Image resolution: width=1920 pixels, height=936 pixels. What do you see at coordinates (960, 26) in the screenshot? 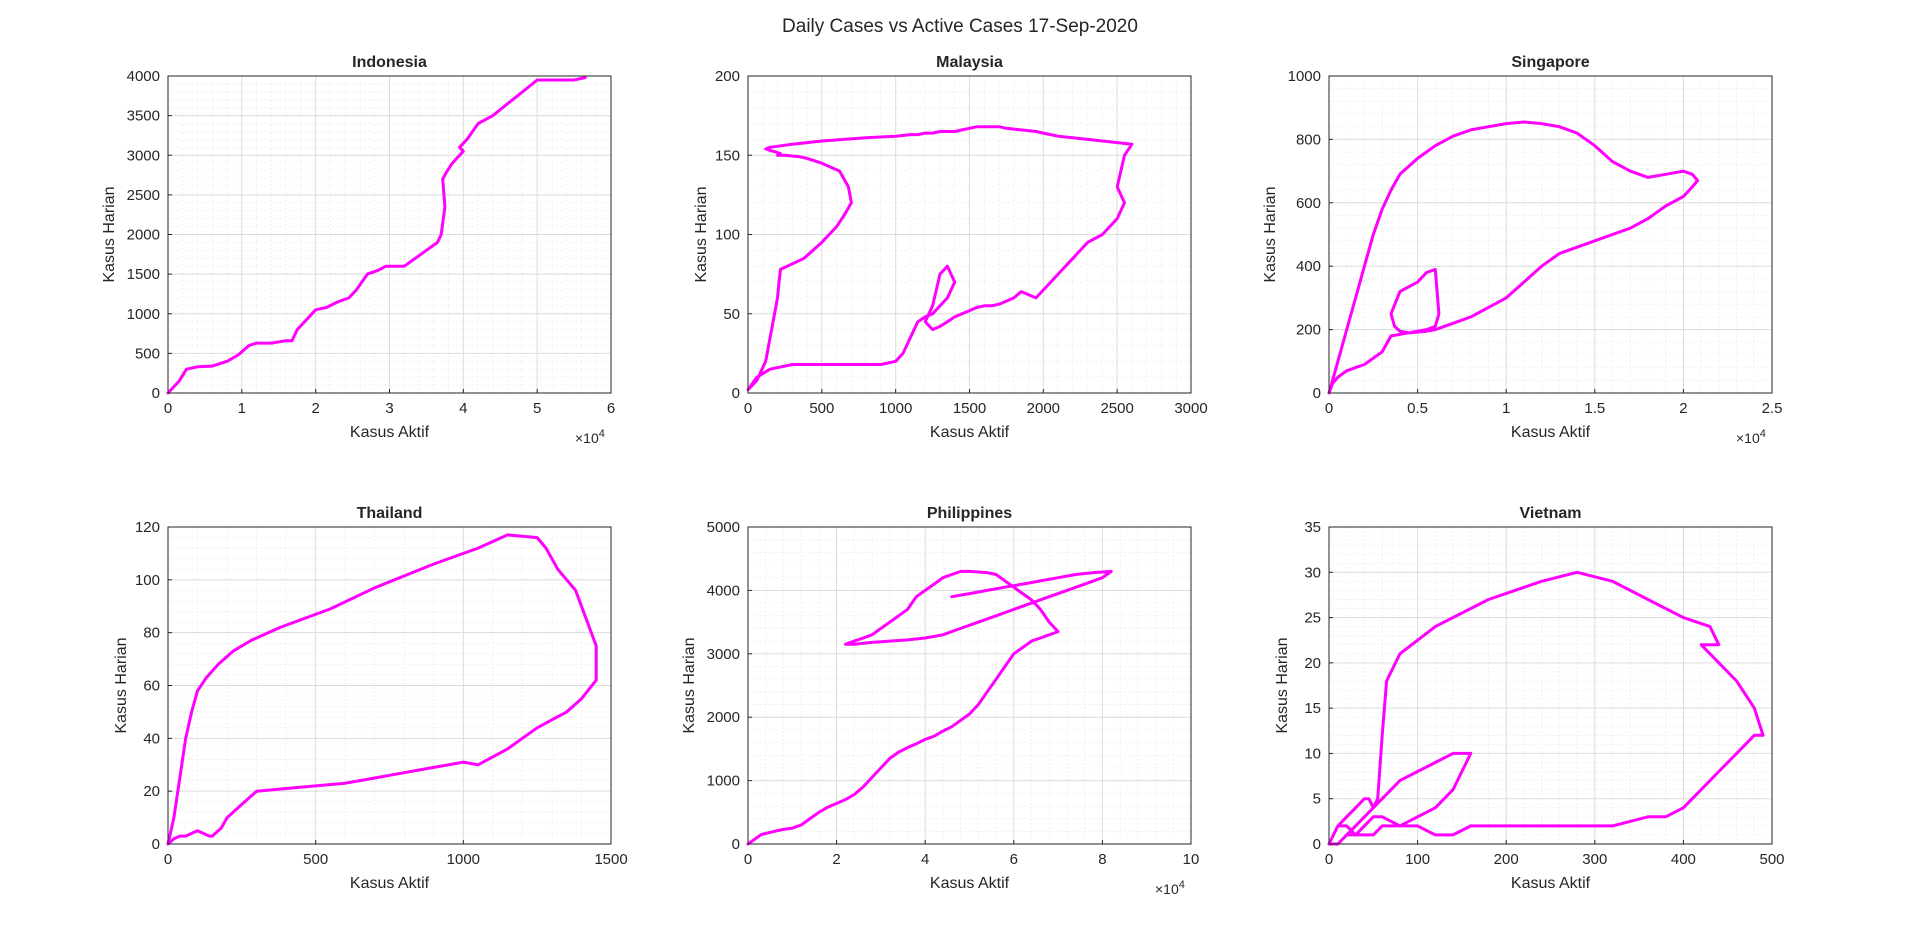
I see `figure-title: Daily Cases vs Active Cases 17-Sep-2020` at bounding box center [960, 26].